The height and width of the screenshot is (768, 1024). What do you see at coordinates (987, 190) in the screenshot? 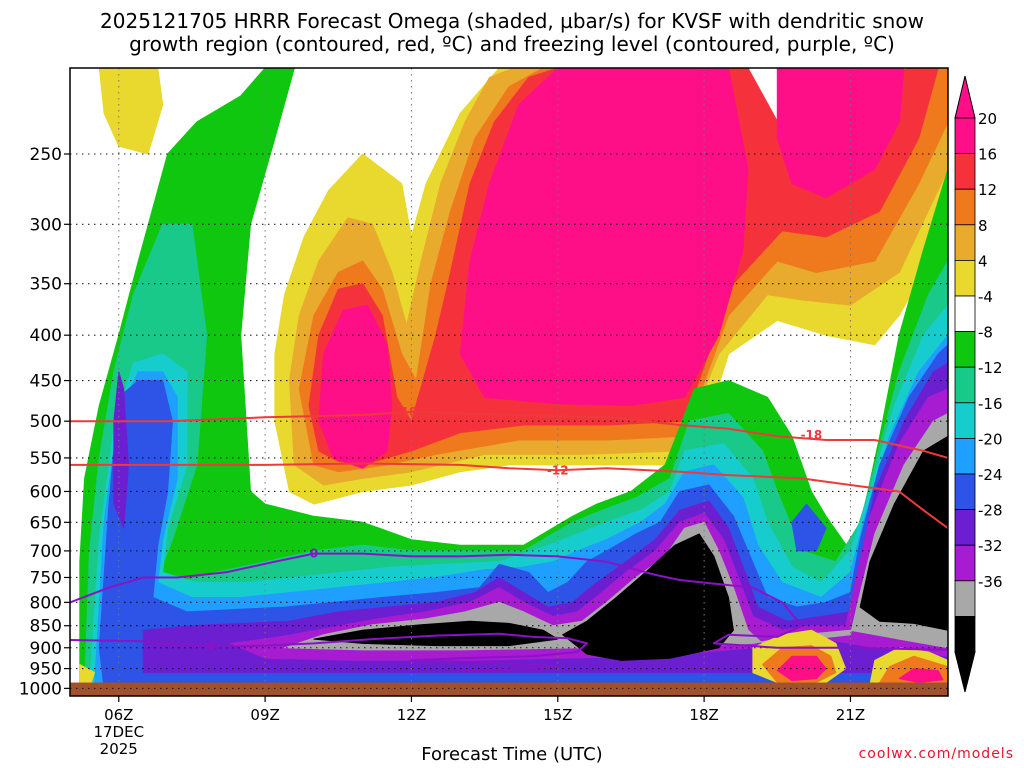
I see `colorbar-label: 12` at bounding box center [987, 190].